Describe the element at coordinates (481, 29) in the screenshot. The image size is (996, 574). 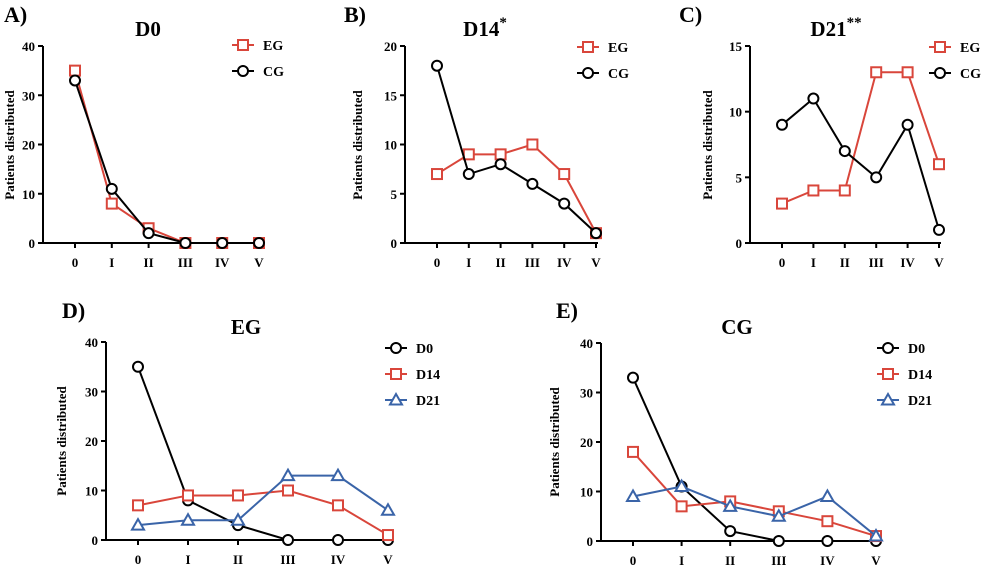
I see `chart-title-text: D14` at that location.